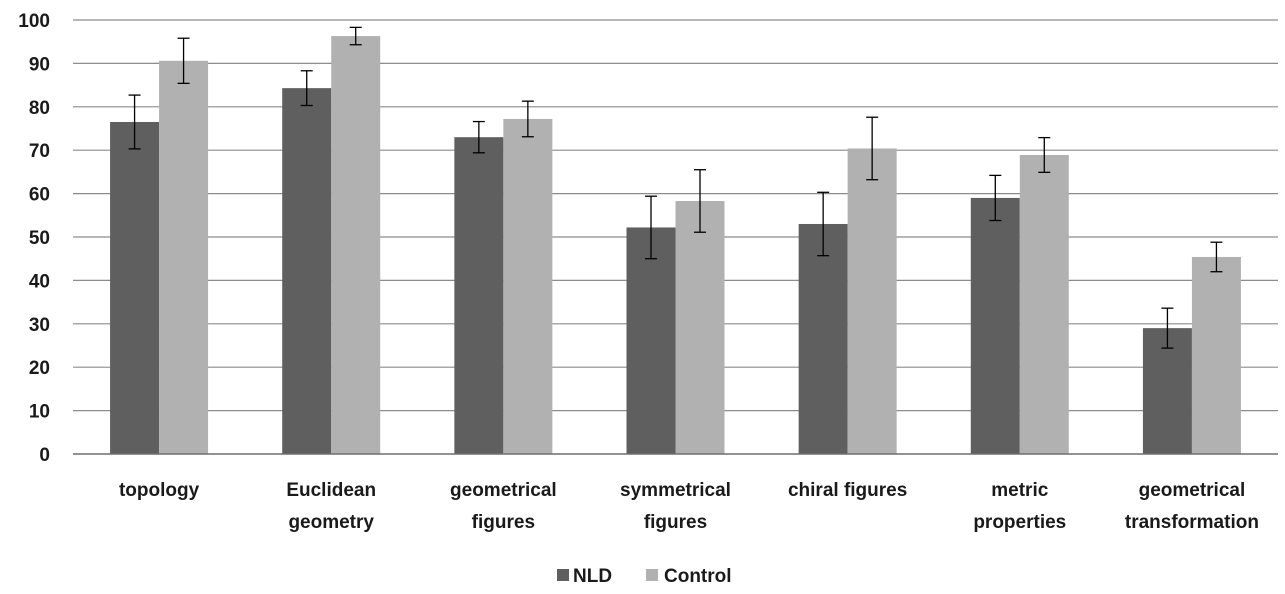 This screenshot has height=594, width=1285. I want to click on legend-label: NLD, so click(592, 576).